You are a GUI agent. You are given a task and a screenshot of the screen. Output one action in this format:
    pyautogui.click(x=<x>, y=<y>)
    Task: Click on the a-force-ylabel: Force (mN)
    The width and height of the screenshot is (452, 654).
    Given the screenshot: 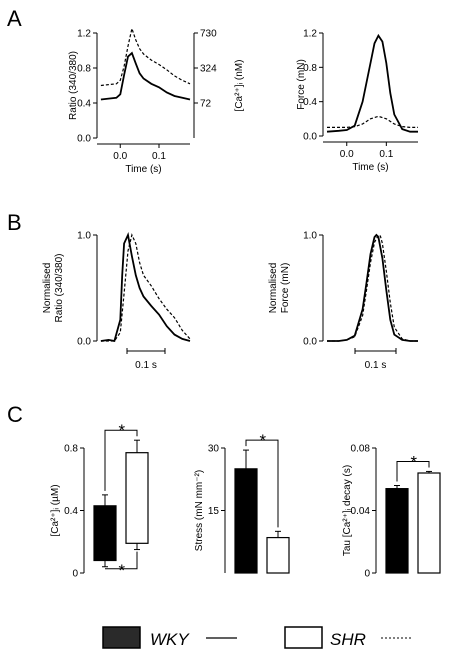 What is the action you would take?
    pyautogui.click(x=301, y=84)
    